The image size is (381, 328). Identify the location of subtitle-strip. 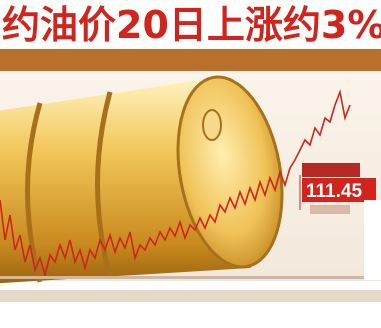
(190, 60).